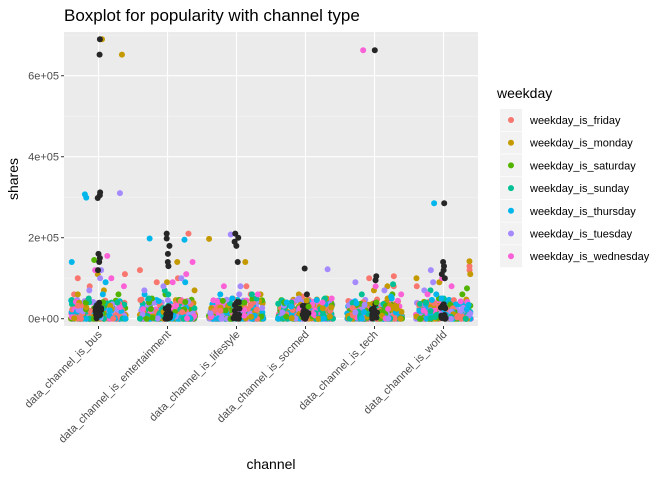  I want to click on legend-label: weekday_is_monday, so click(581, 144).